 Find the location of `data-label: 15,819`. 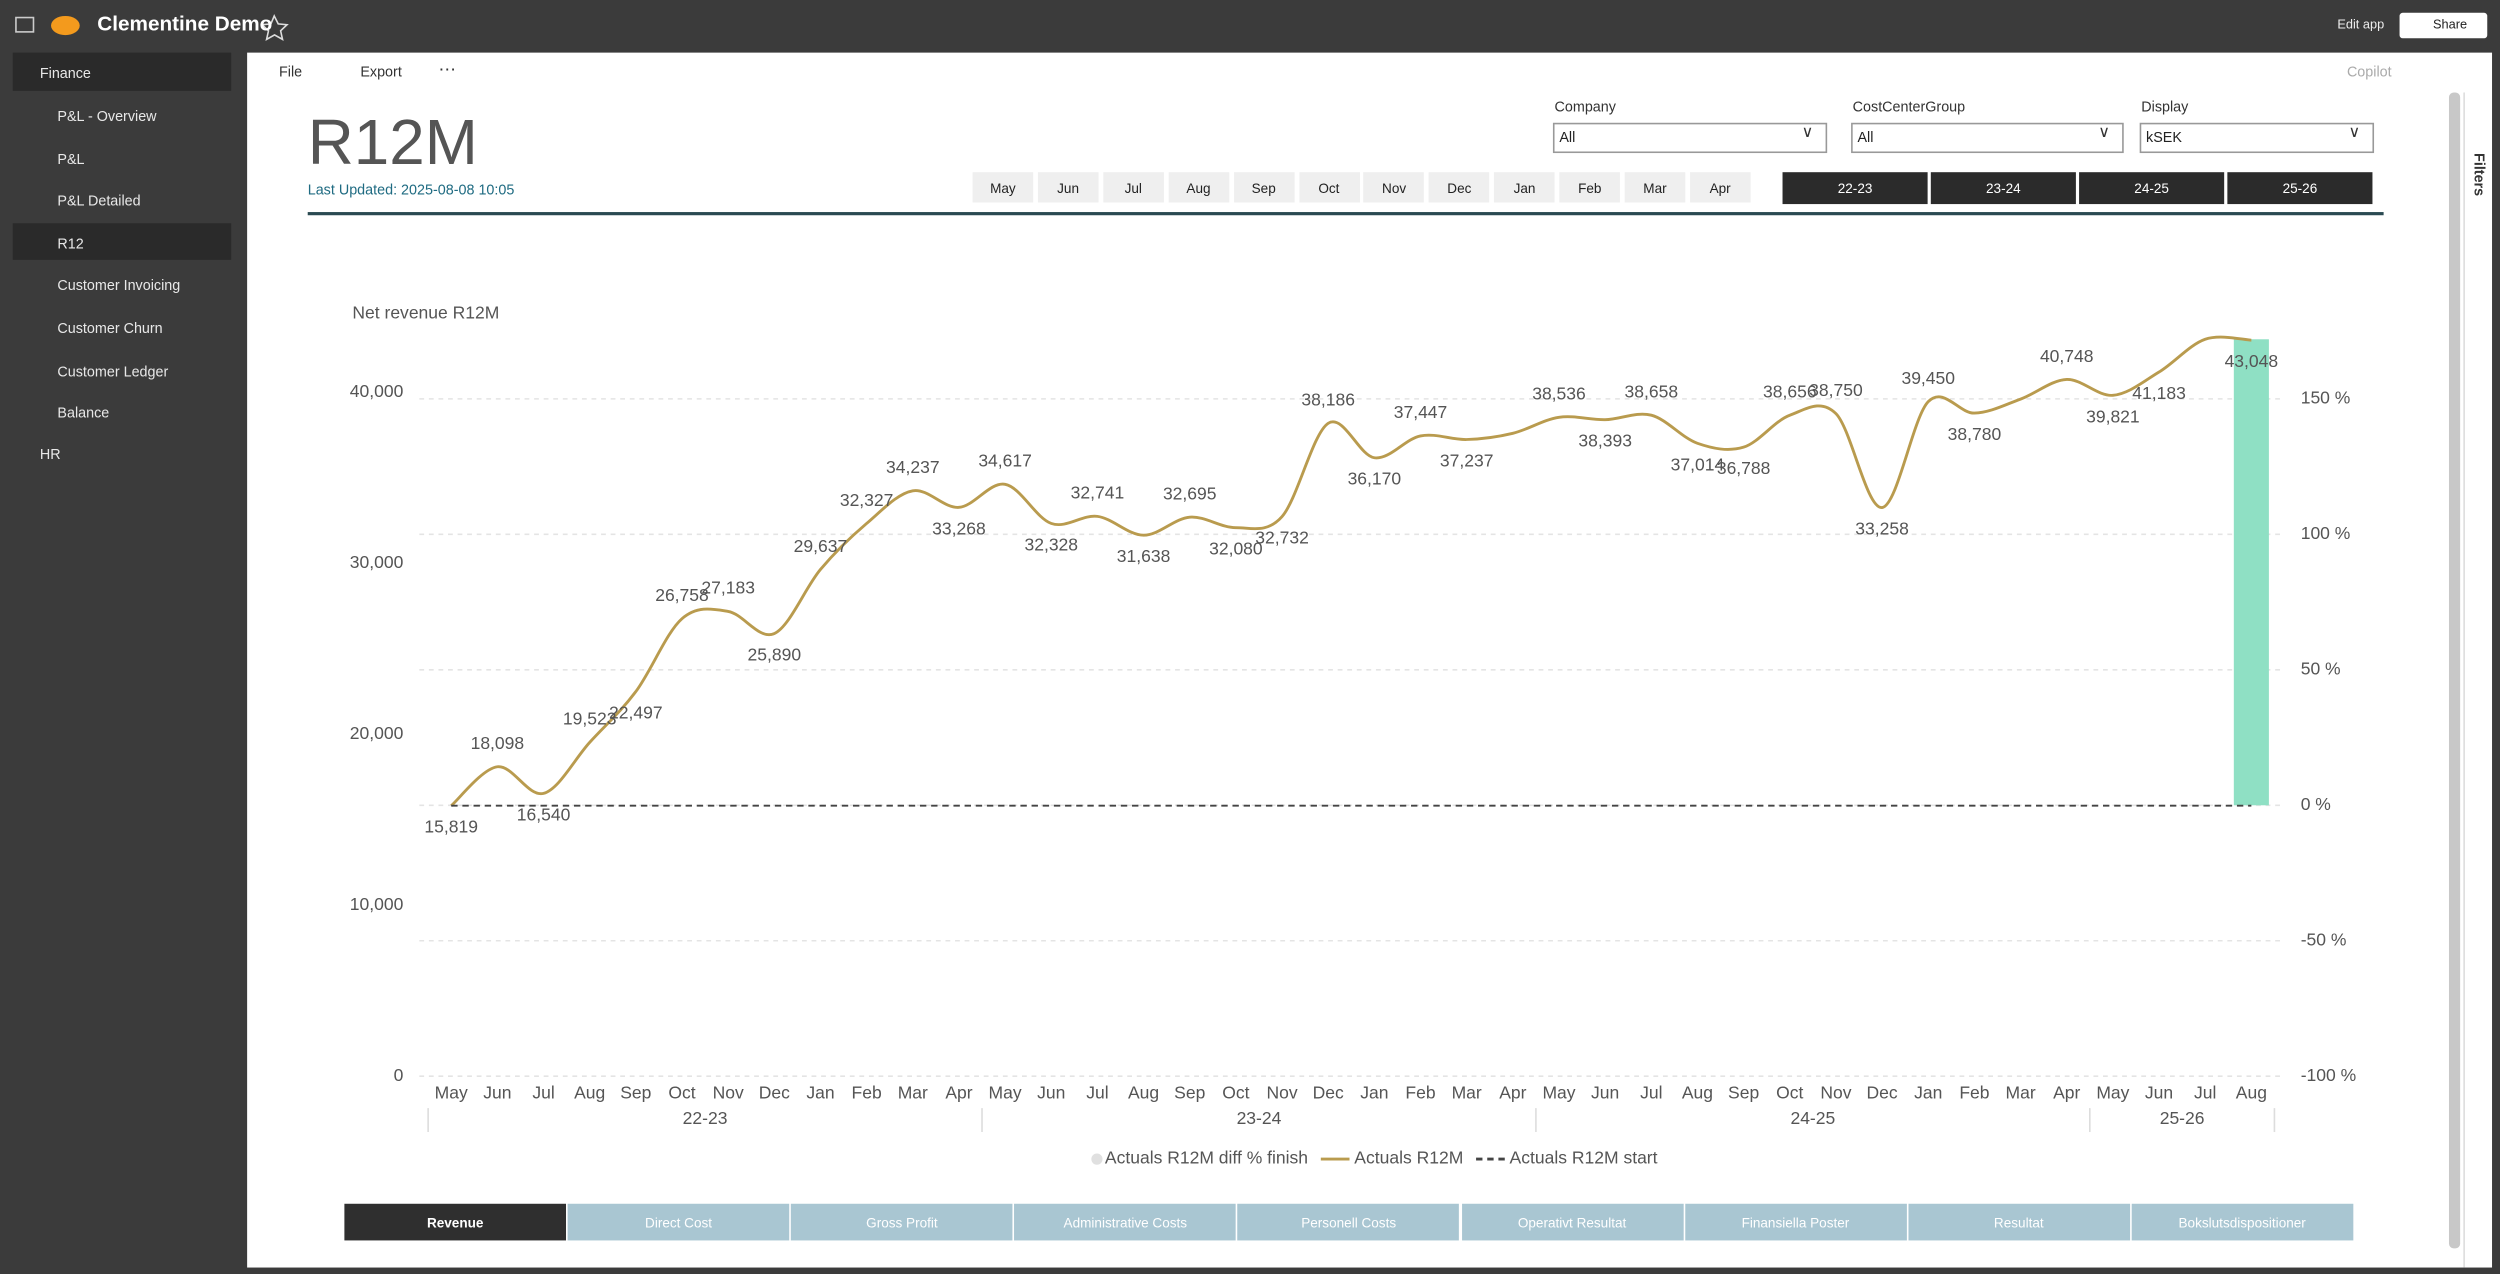

data-label: 15,819 is located at coordinates (451, 827).